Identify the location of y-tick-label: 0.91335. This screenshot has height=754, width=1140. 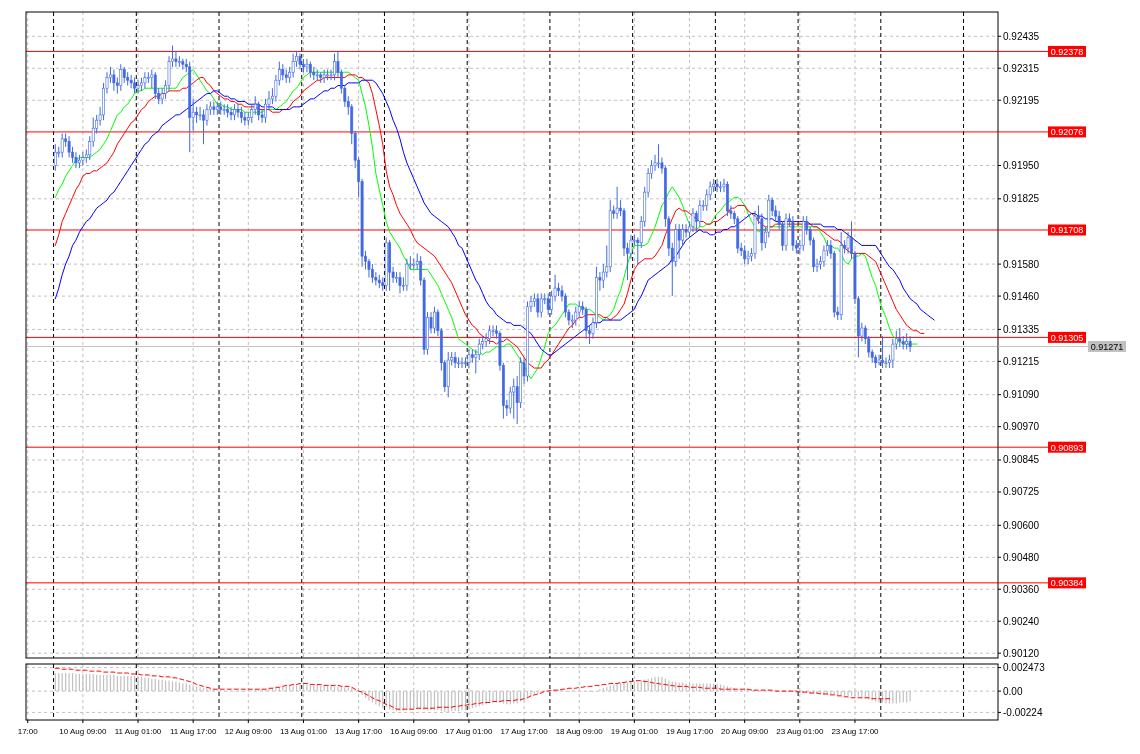
(1021, 329).